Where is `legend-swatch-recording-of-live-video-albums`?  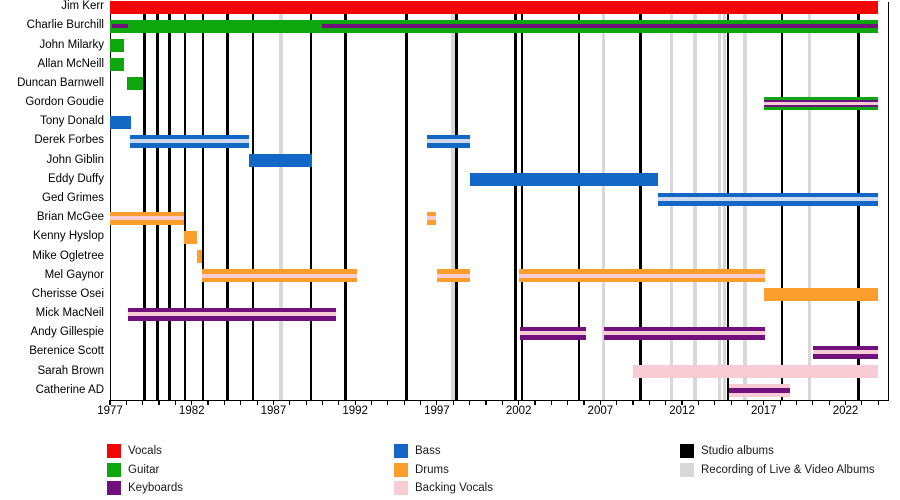 legend-swatch-recording-of-live-video-albums is located at coordinates (687, 469).